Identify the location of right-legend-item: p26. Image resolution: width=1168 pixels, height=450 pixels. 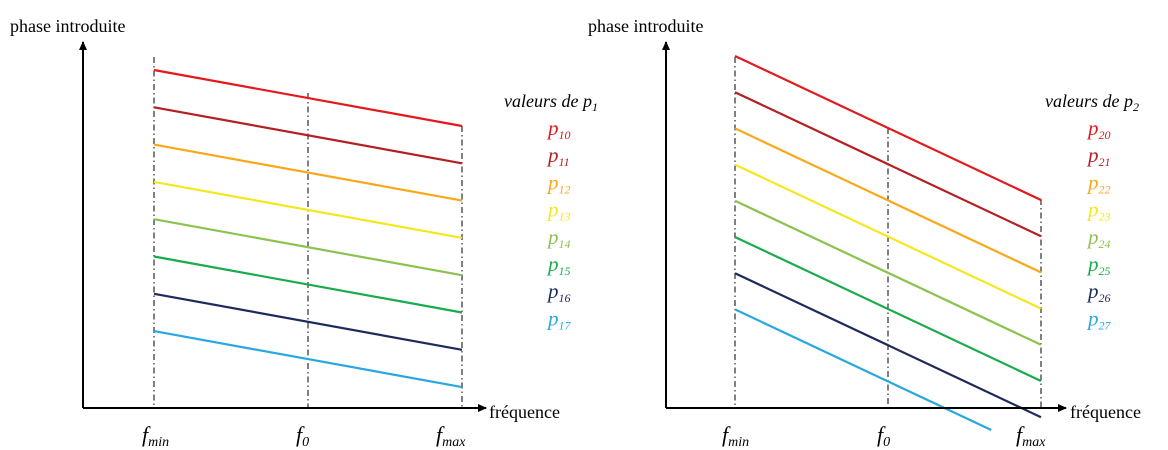
(1098, 292).